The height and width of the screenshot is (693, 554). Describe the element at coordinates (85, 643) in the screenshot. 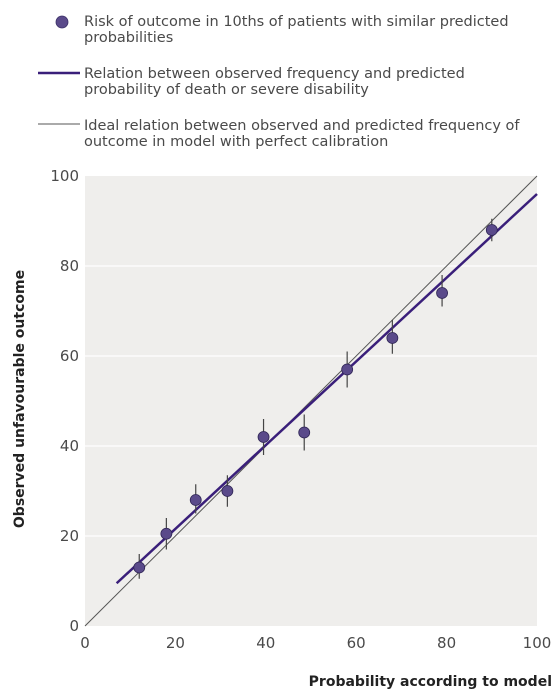

I see `x-tick-label: 0` at that location.